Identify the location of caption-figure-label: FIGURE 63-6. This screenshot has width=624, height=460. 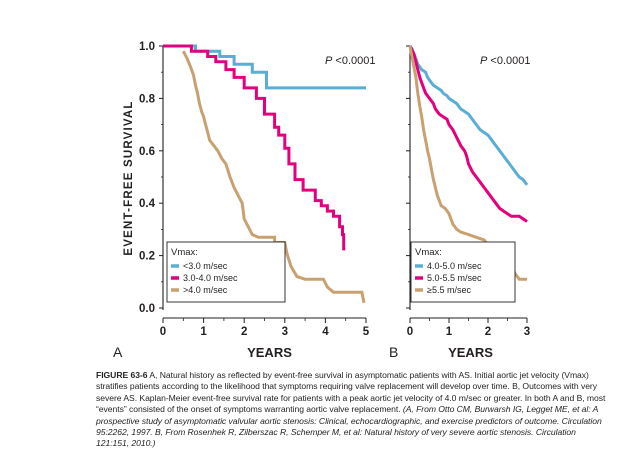
(122, 375).